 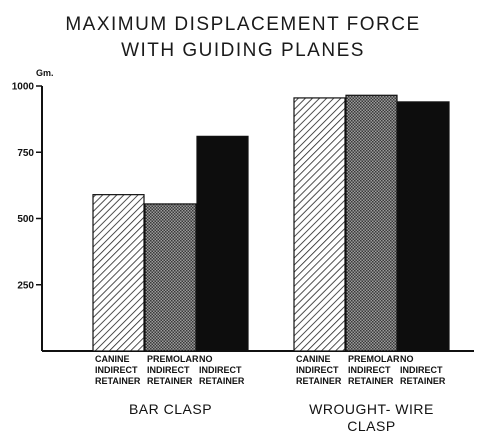 I want to click on y-tick-label: 1000, so click(x=23, y=87).